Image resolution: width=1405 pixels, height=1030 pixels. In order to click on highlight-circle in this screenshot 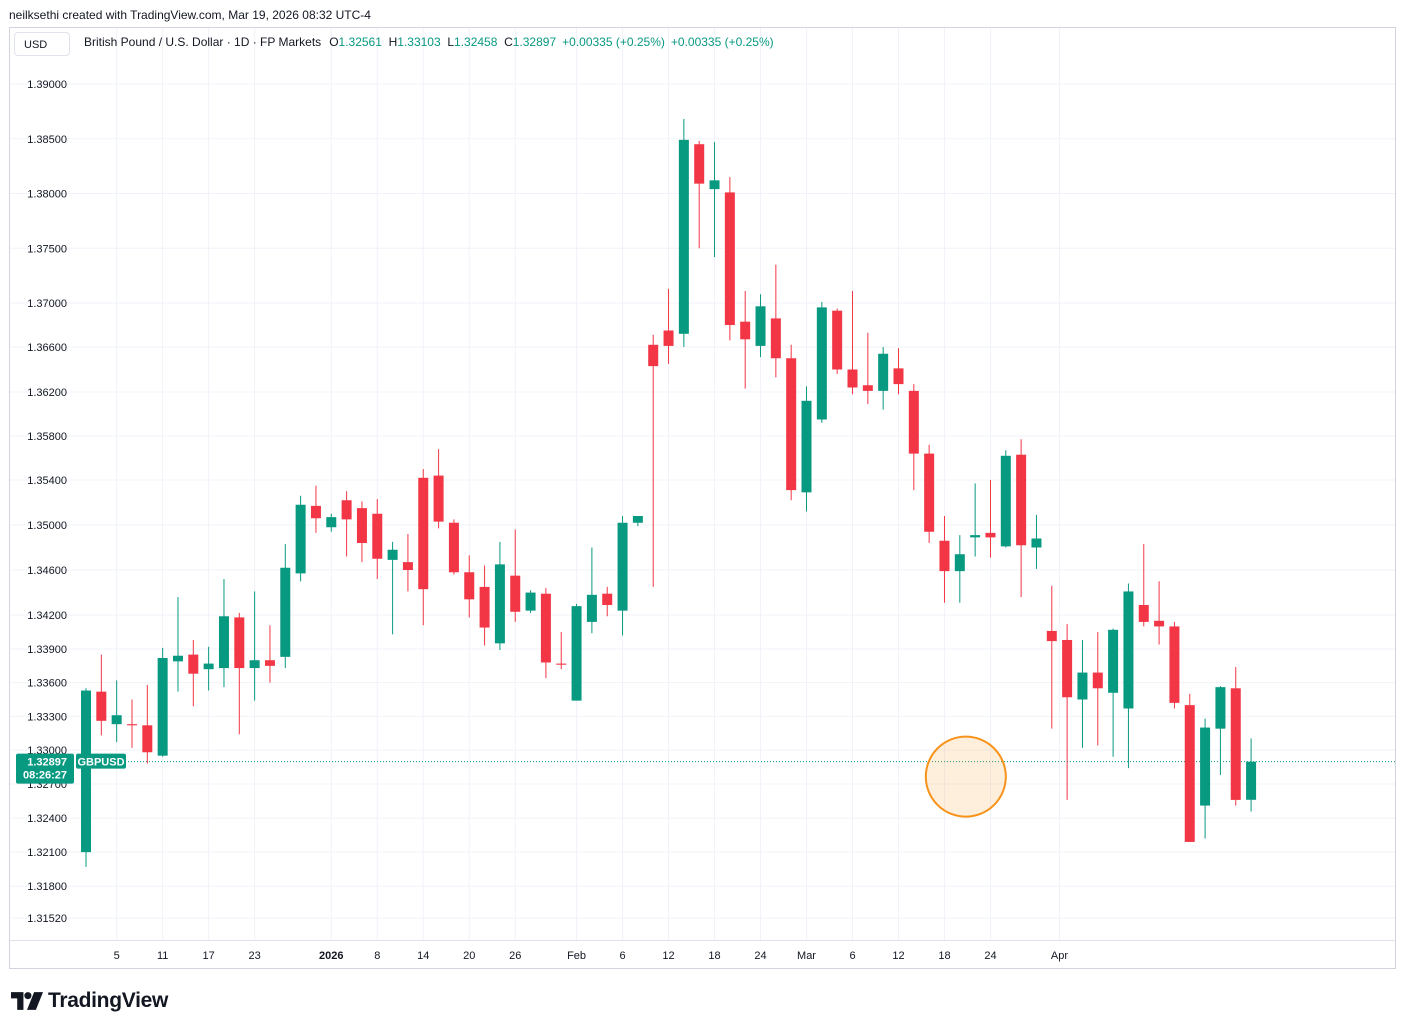, I will do `click(965, 776)`.